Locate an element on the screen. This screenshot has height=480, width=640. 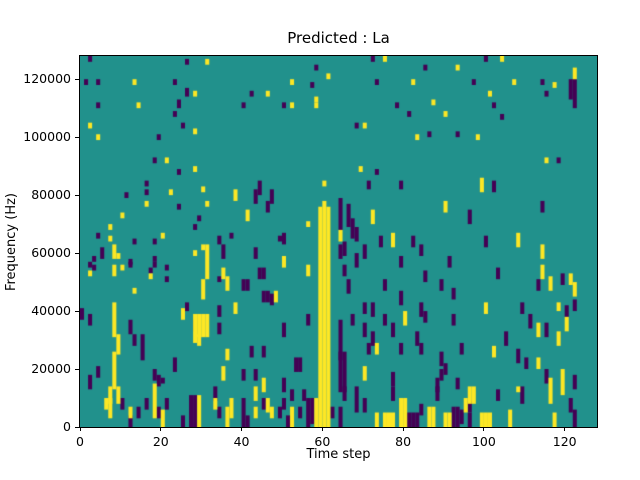
x-tick-label: 20 is located at coordinates (160, 441).